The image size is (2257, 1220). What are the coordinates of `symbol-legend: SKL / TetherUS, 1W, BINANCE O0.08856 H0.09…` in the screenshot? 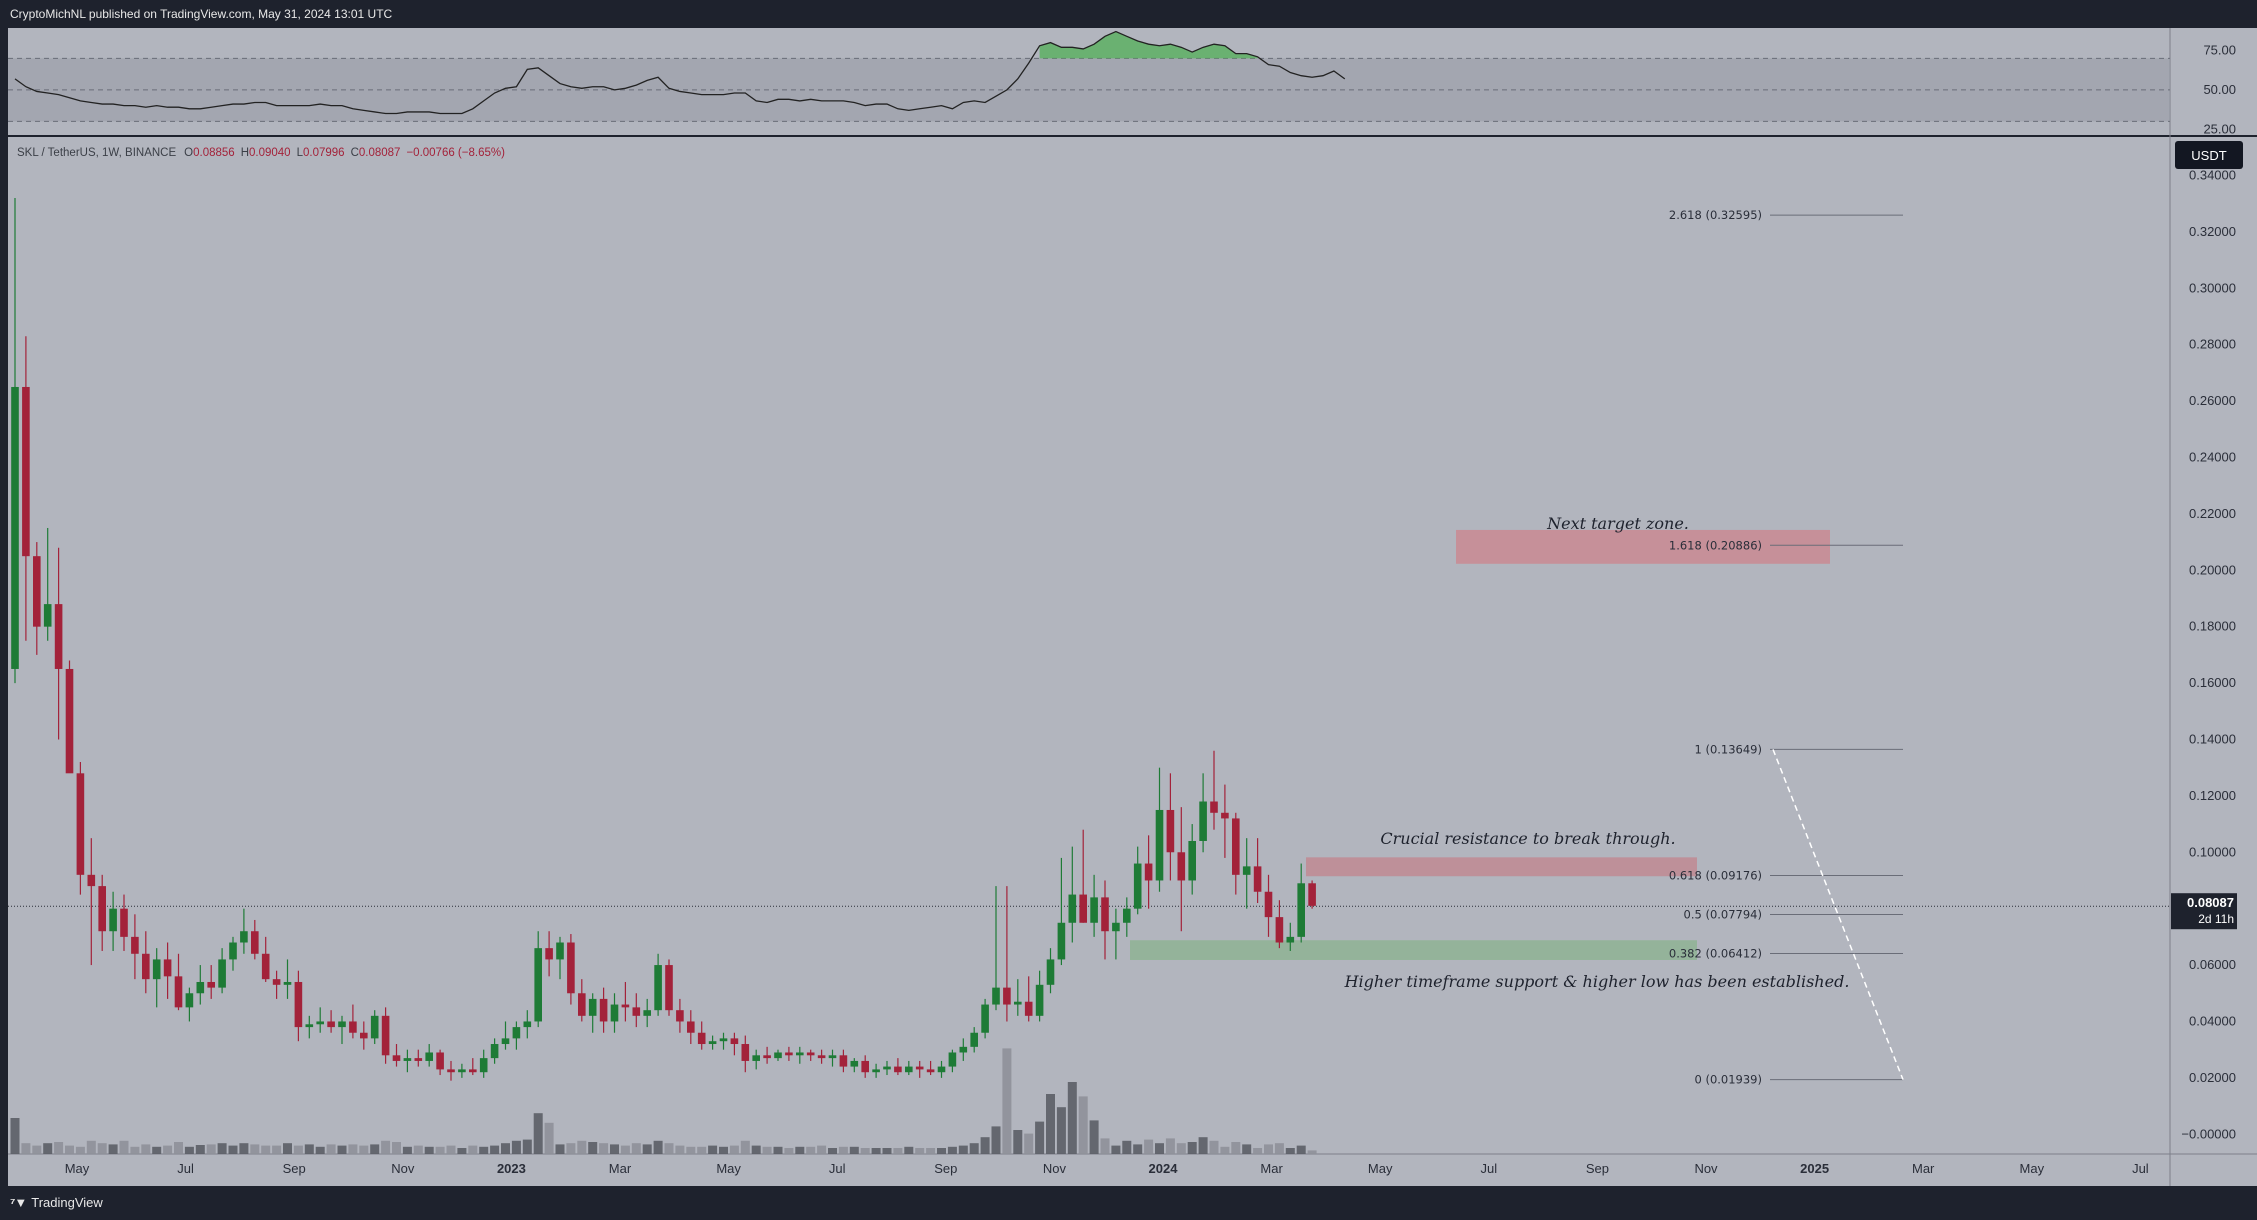 It's located at (261, 153).